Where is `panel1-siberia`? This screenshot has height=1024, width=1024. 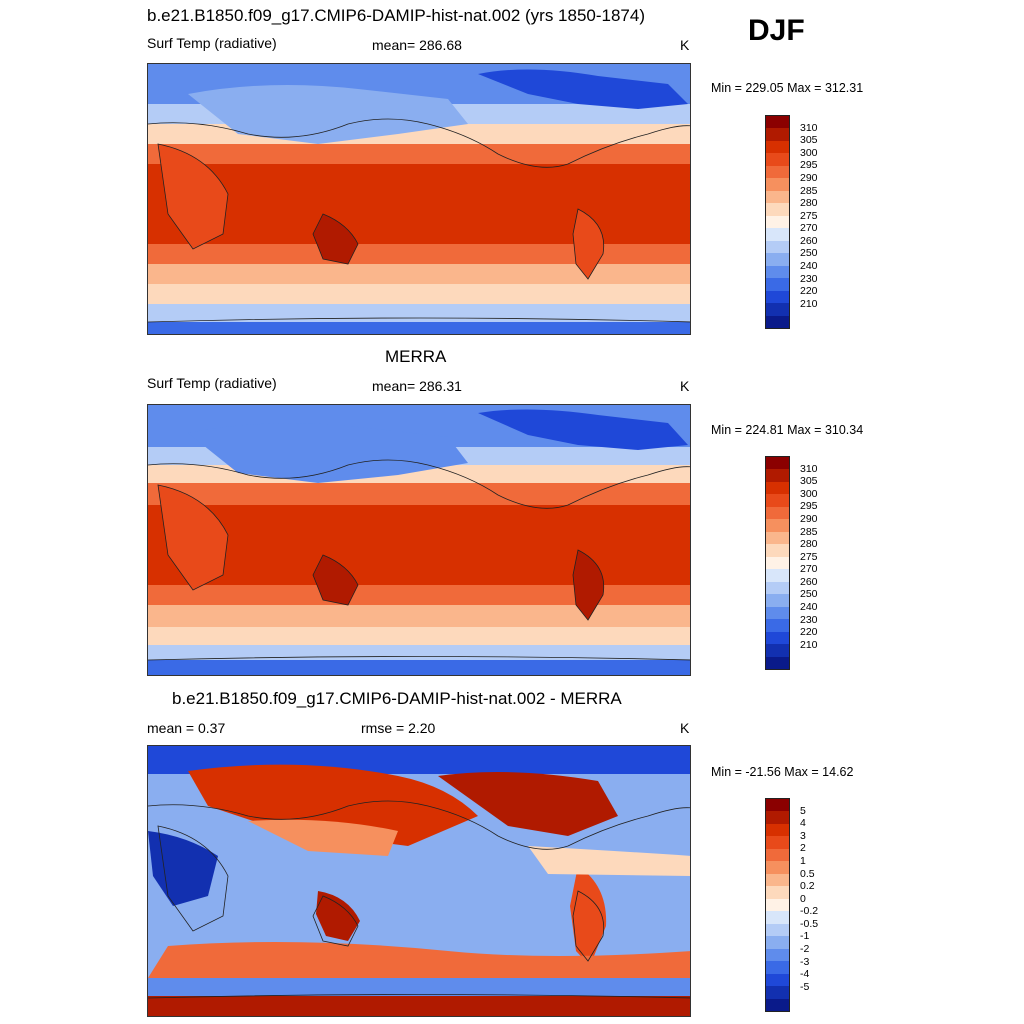 panel1-siberia is located at coordinates (328, 114).